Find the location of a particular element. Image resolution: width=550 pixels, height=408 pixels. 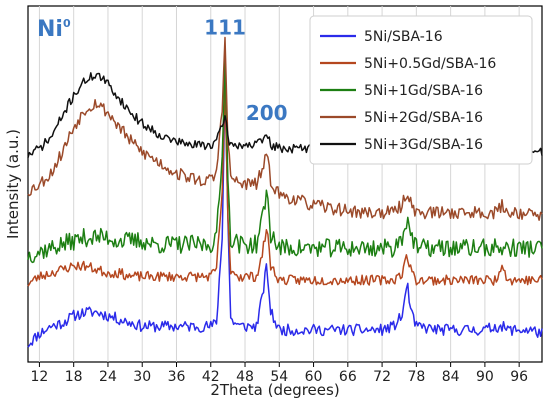

x-tick-label: 12 is located at coordinates (40, 377).